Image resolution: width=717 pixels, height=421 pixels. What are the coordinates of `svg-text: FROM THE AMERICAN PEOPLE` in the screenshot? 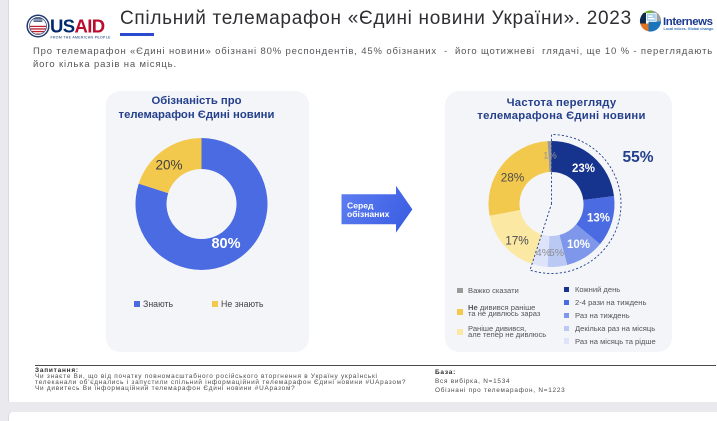 It's located at (81, 38).